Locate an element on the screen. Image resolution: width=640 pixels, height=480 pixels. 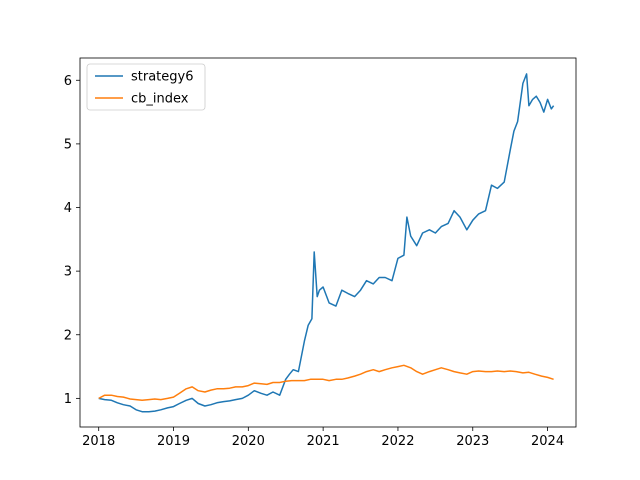
series-line-cb_index is located at coordinates (326, 383).